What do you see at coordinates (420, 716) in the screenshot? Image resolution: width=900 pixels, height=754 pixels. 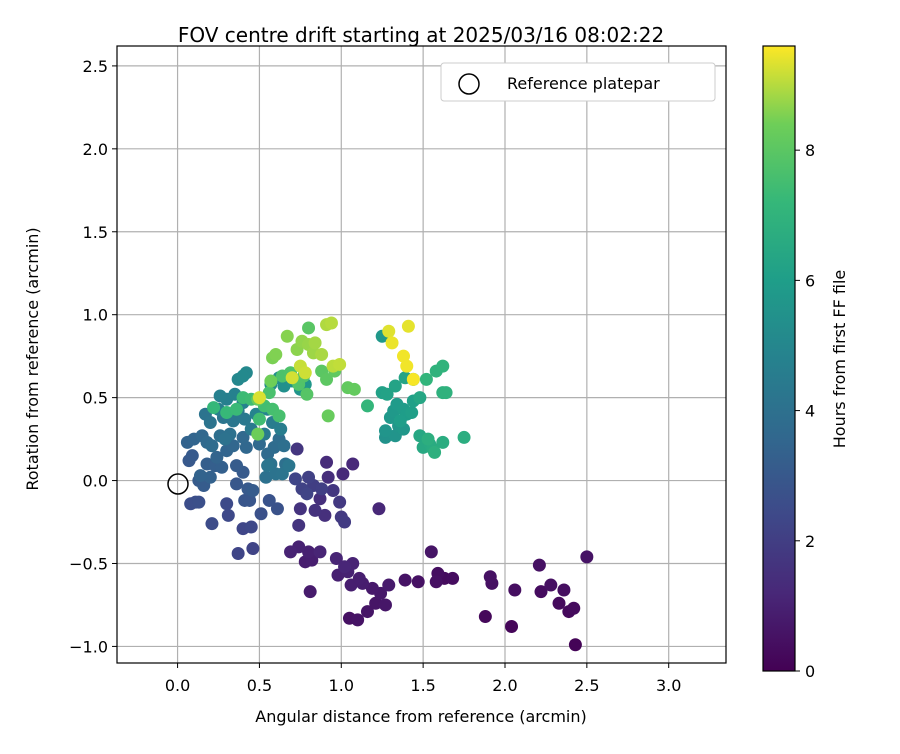 I see `x-axis-label: Angular distance from reference (arcmin)` at bounding box center [420, 716].